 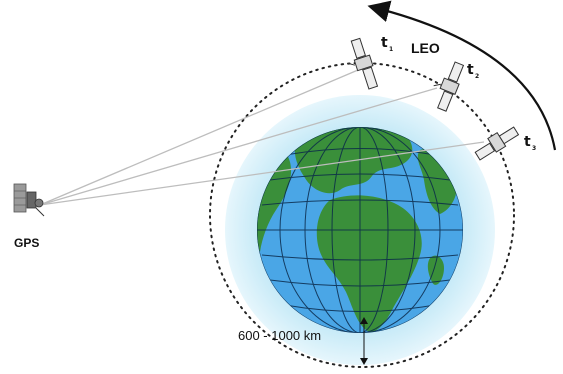 What do you see at coordinates (262, 173) in the screenshot?
I see `link-gps-t3` at bounding box center [262, 173].